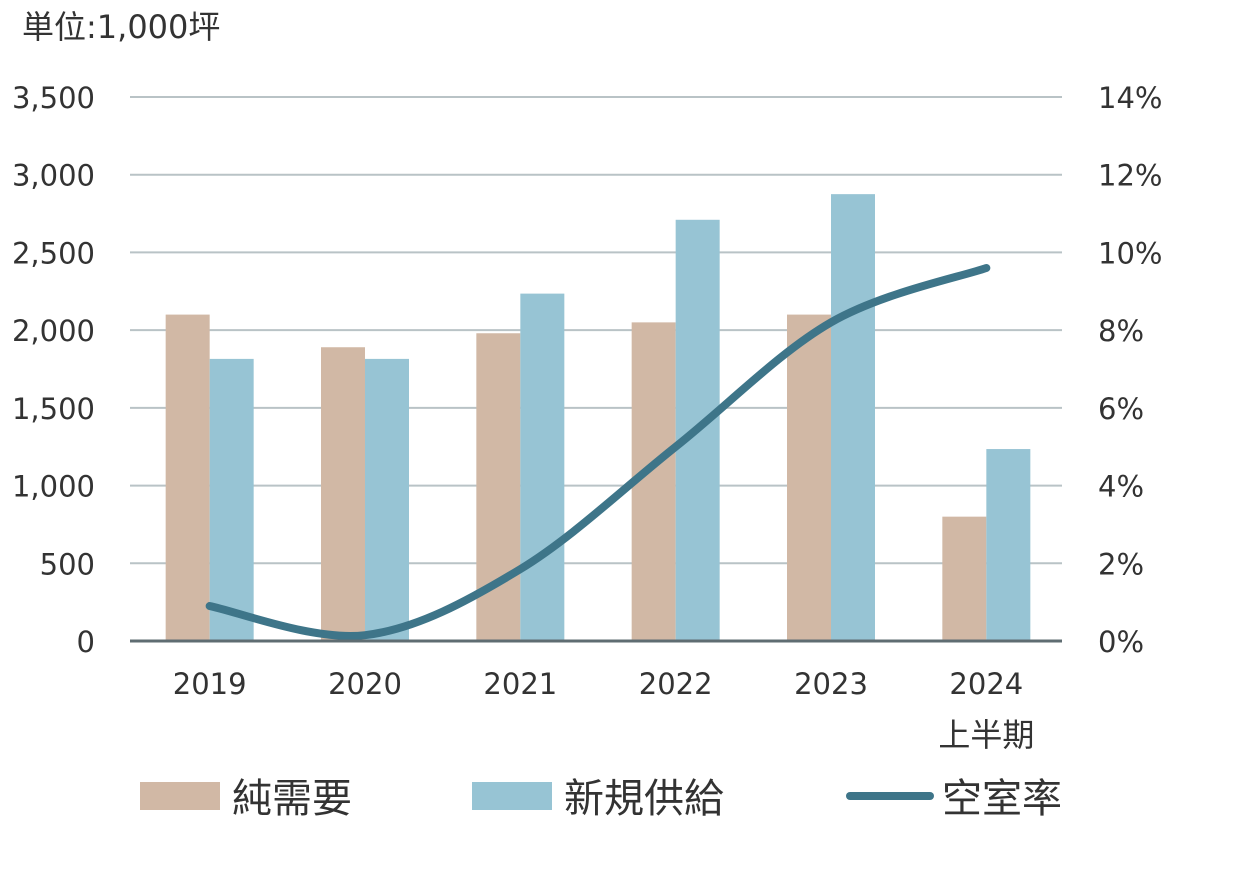 This screenshot has height=877, width=1240. I want to click on right-tick-label: 4%, so click(1121, 487).